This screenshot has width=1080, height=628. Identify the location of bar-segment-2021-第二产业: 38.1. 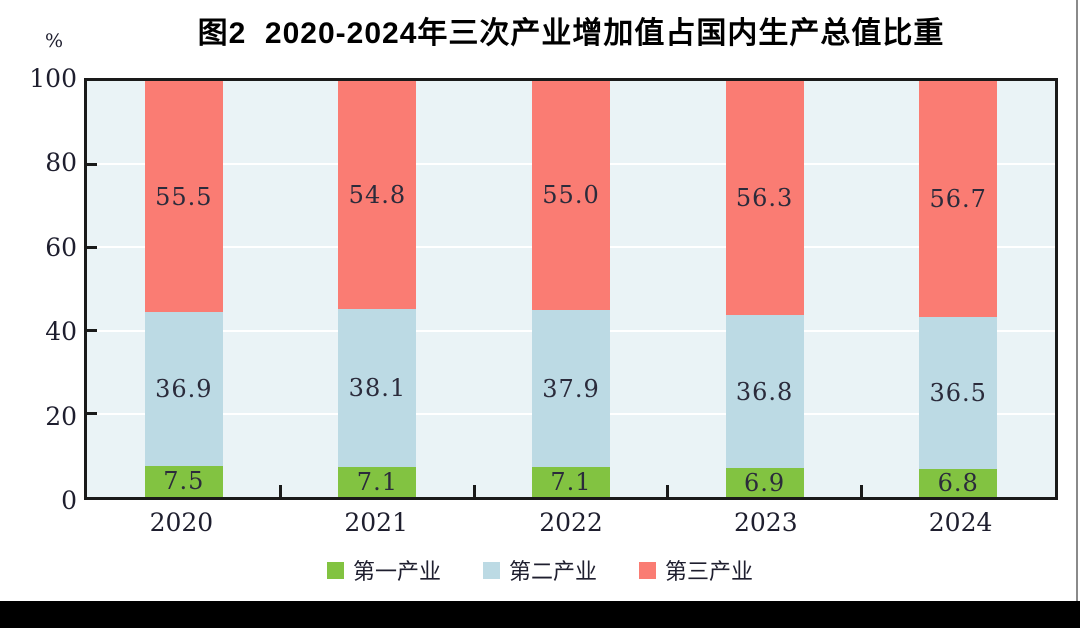
(377, 388).